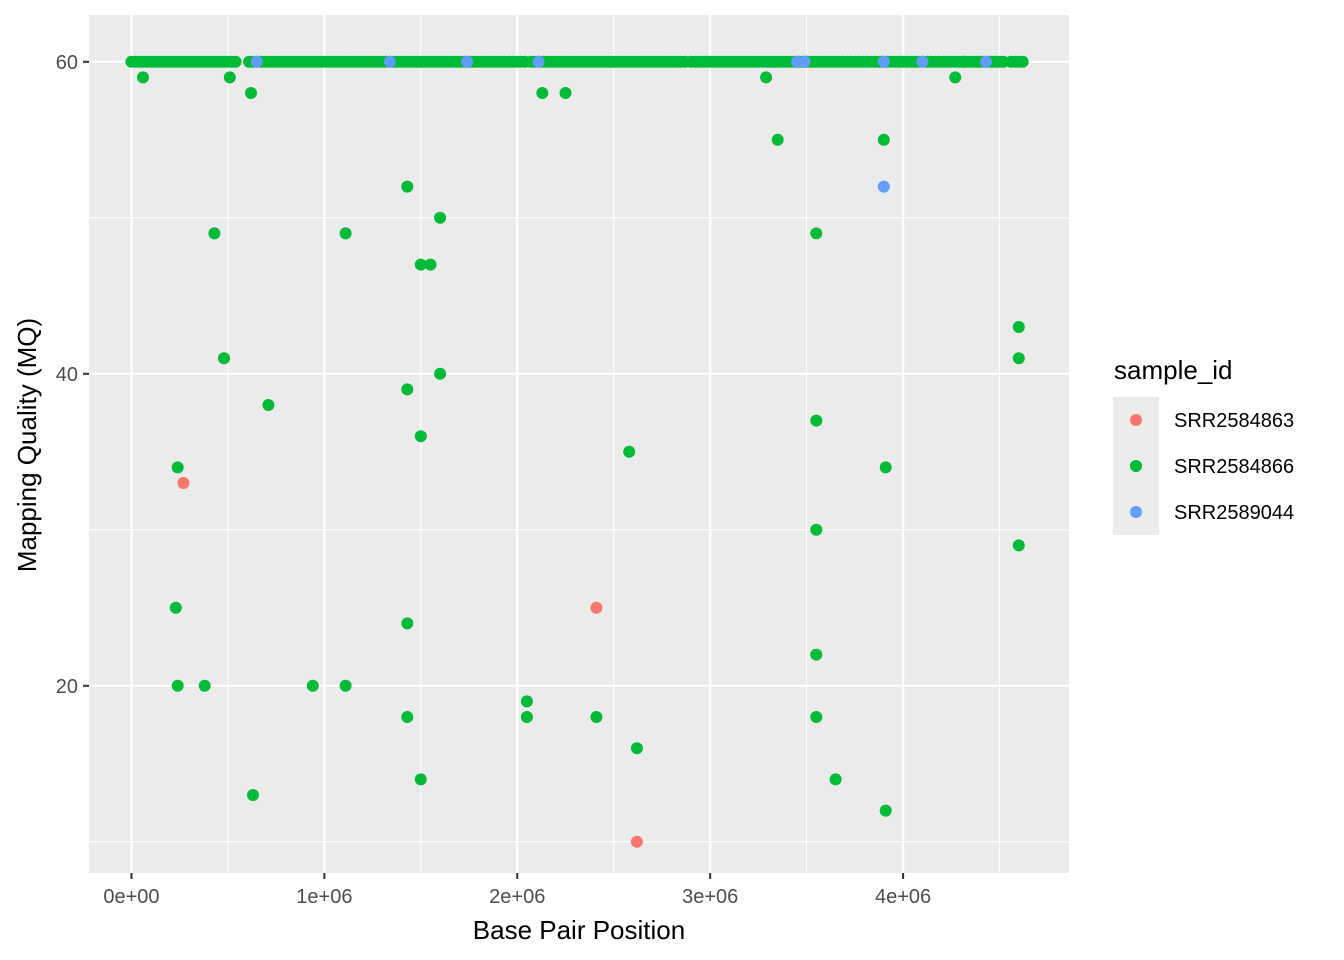 This screenshot has width=1344, height=960. What do you see at coordinates (1136, 466) in the screenshot?
I see `legend-key-srr2584866` at bounding box center [1136, 466].